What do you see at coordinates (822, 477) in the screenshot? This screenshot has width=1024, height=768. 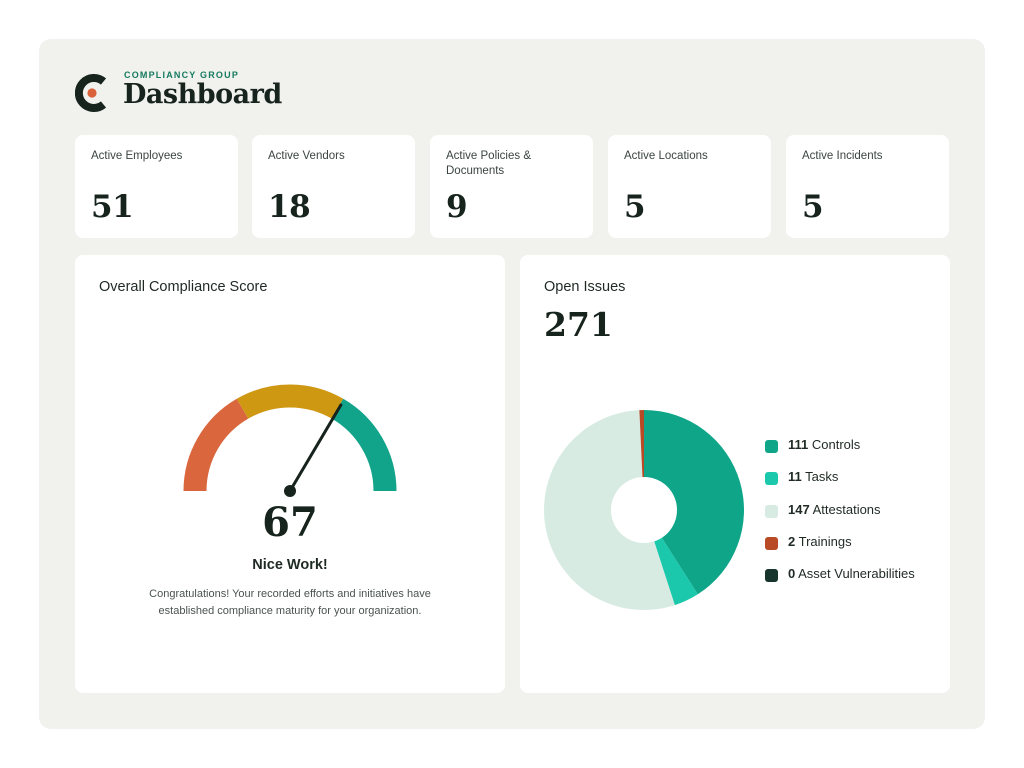 I see `legend-label: Tasks` at bounding box center [822, 477].